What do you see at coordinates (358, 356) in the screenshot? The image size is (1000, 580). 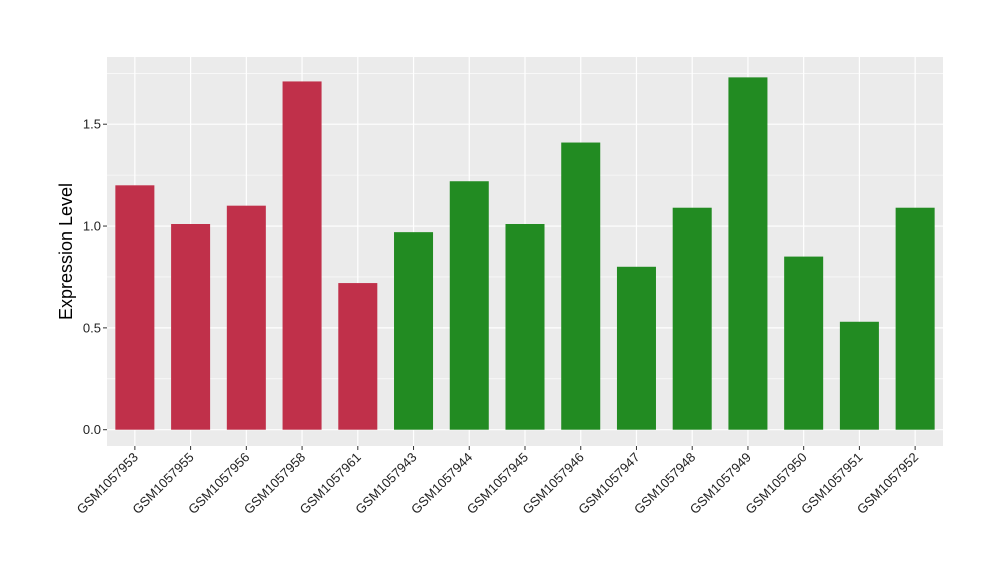 I see `bar-GSM1057961` at bounding box center [358, 356].